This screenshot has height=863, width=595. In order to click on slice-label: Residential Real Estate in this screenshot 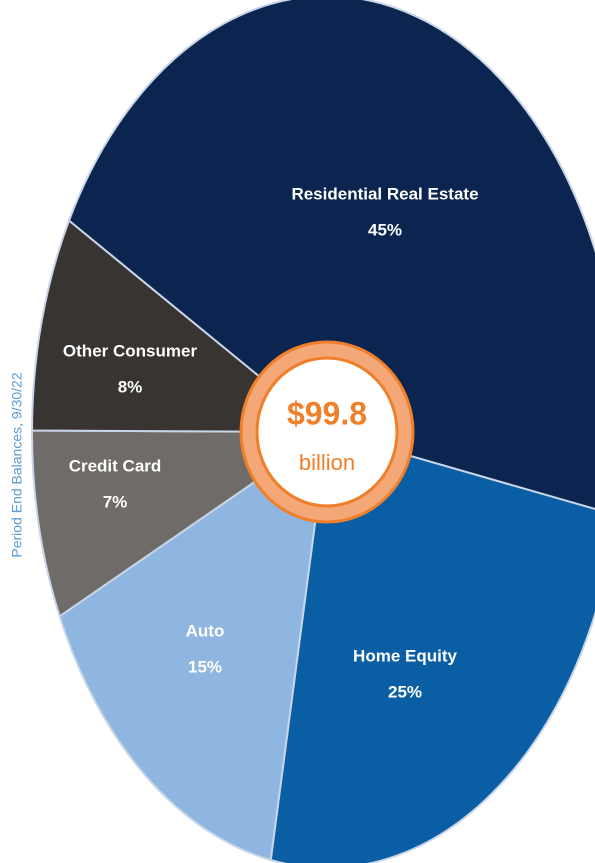, I will do `click(384, 193)`.